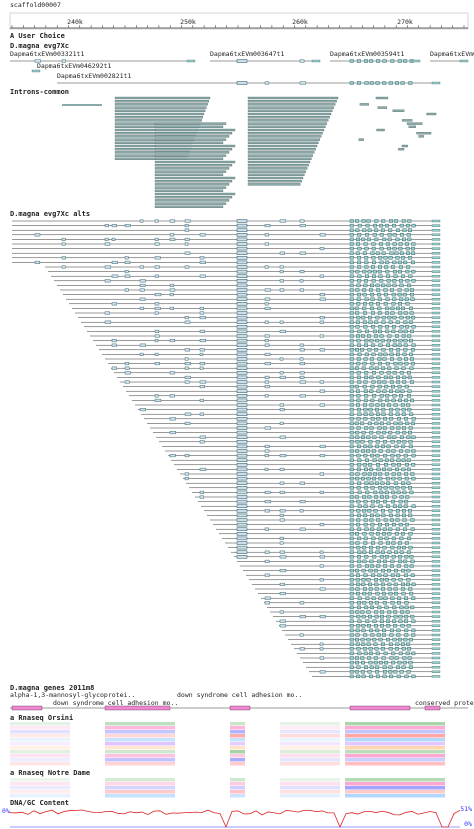 This screenshot has height=829, width=474. I want to click on feature-label: Dapma6txEVm003321t1, so click(47, 54).